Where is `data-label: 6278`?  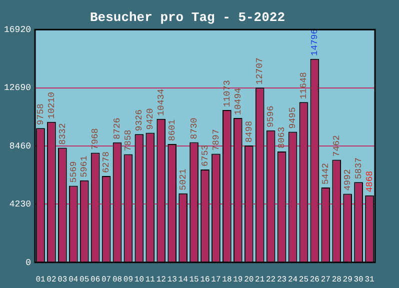
data-label: 6278 is located at coordinates (107, 162).